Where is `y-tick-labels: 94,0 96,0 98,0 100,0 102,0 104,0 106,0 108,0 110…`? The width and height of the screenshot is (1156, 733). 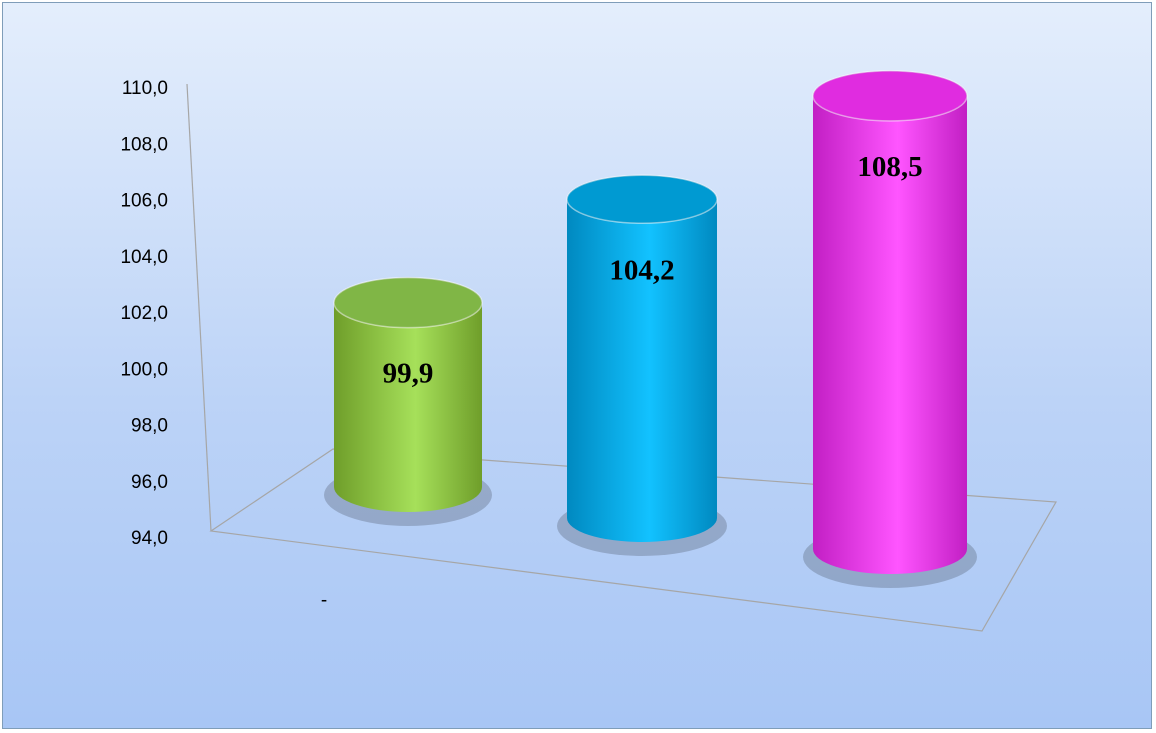 y-tick-labels: 94,0 96,0 98,0 100,0 102,0 104,0 106,0 108,0 110… is located at coordinates (144, 313).